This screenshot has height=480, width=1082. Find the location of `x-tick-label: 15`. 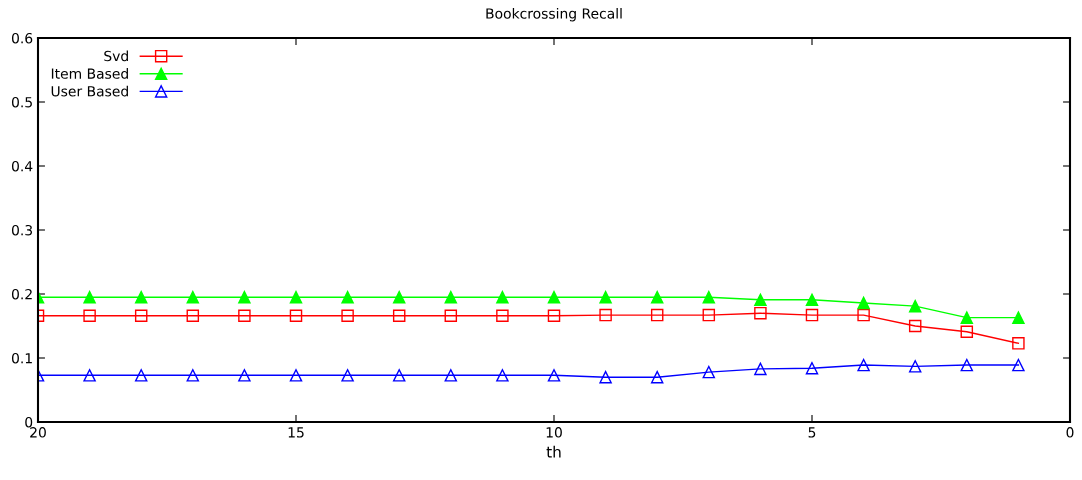

x-tick-label: 15 is located at coordinates (296, 432).